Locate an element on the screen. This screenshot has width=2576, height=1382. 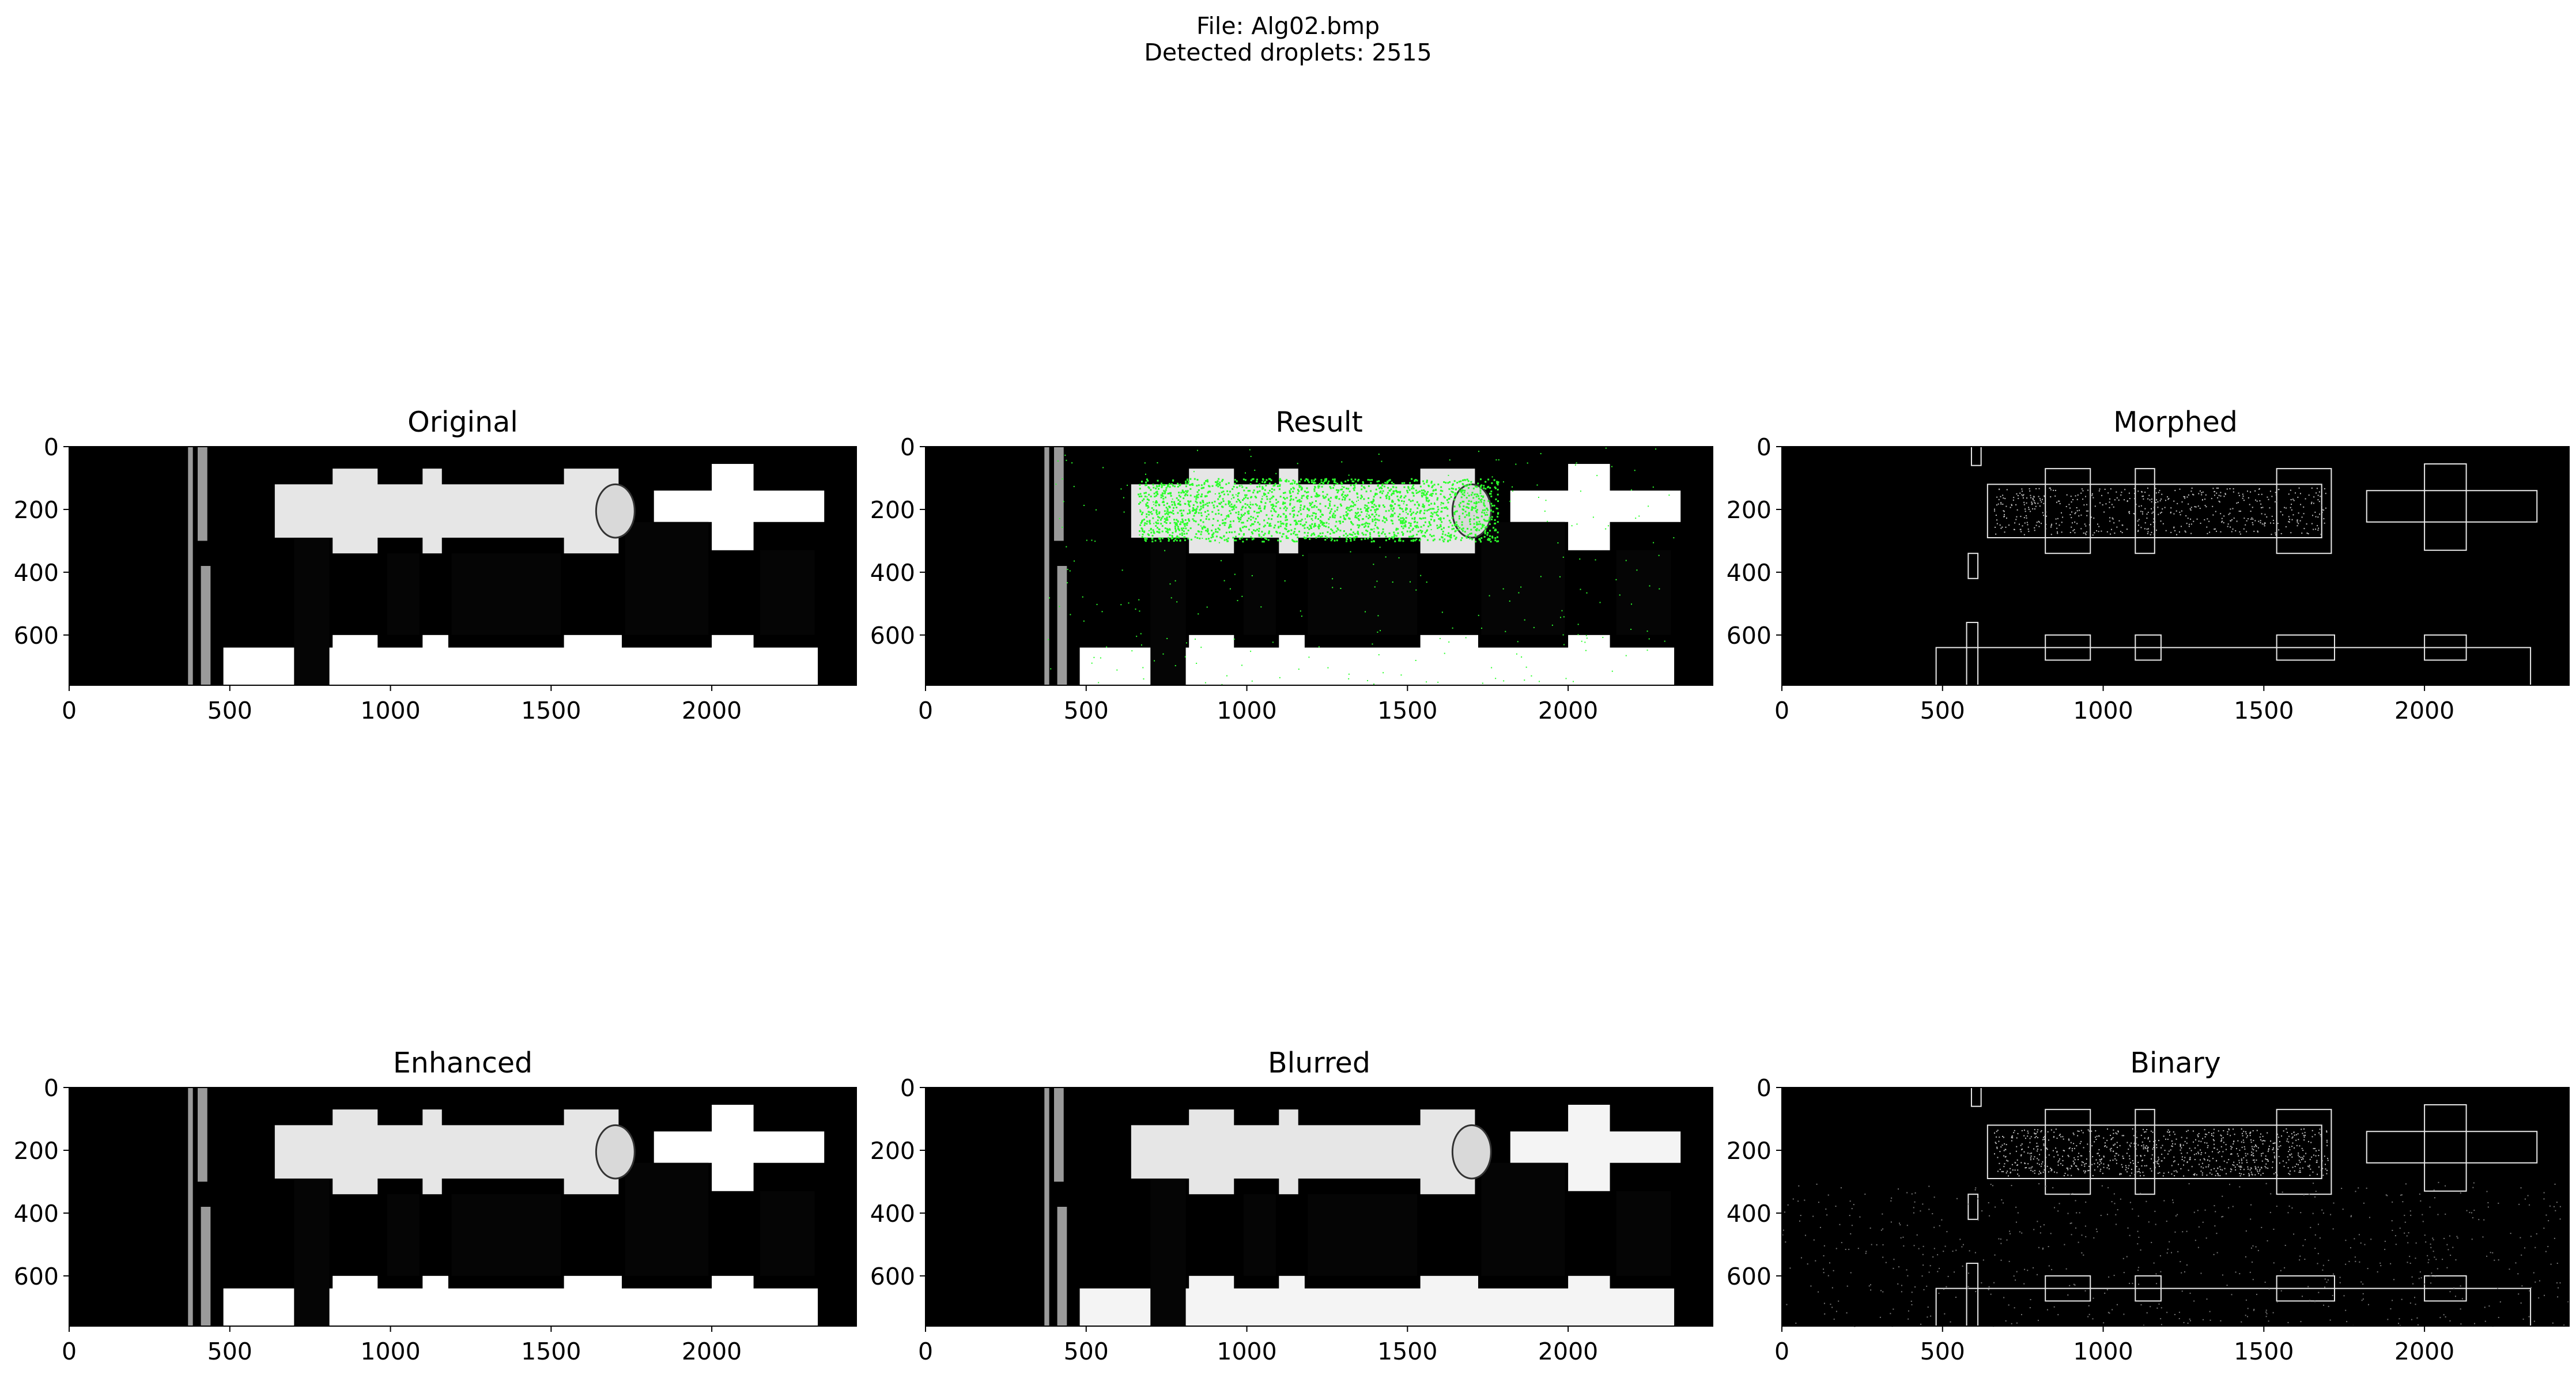
axes-frame is located at coordinates (1319, 566).